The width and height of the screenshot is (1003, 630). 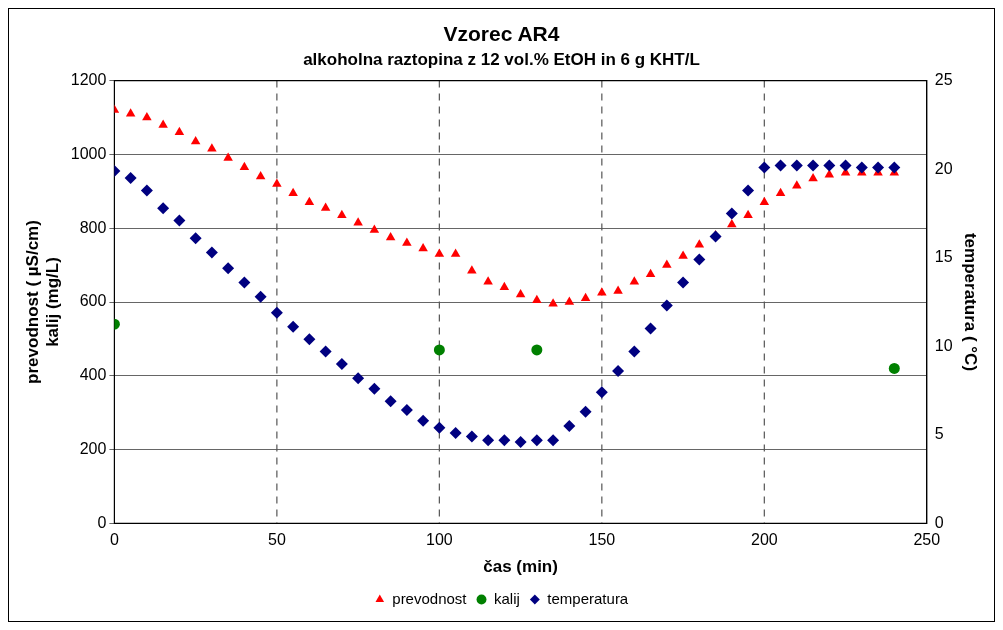 I want to click on legend-label: prevodnost, so click(x=430, y=598).